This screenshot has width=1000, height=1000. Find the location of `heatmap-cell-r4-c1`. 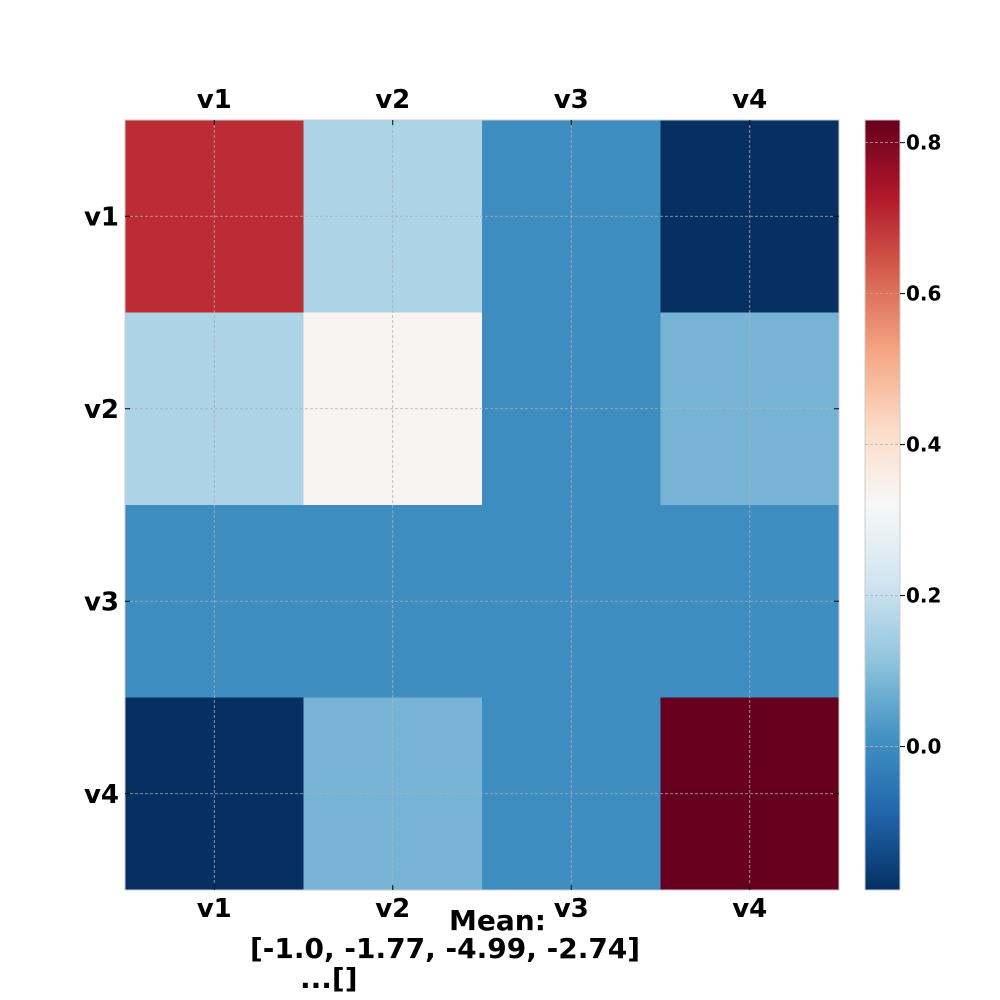

heatmap-cell-r4-c1 is located at coordinates (214, 794).